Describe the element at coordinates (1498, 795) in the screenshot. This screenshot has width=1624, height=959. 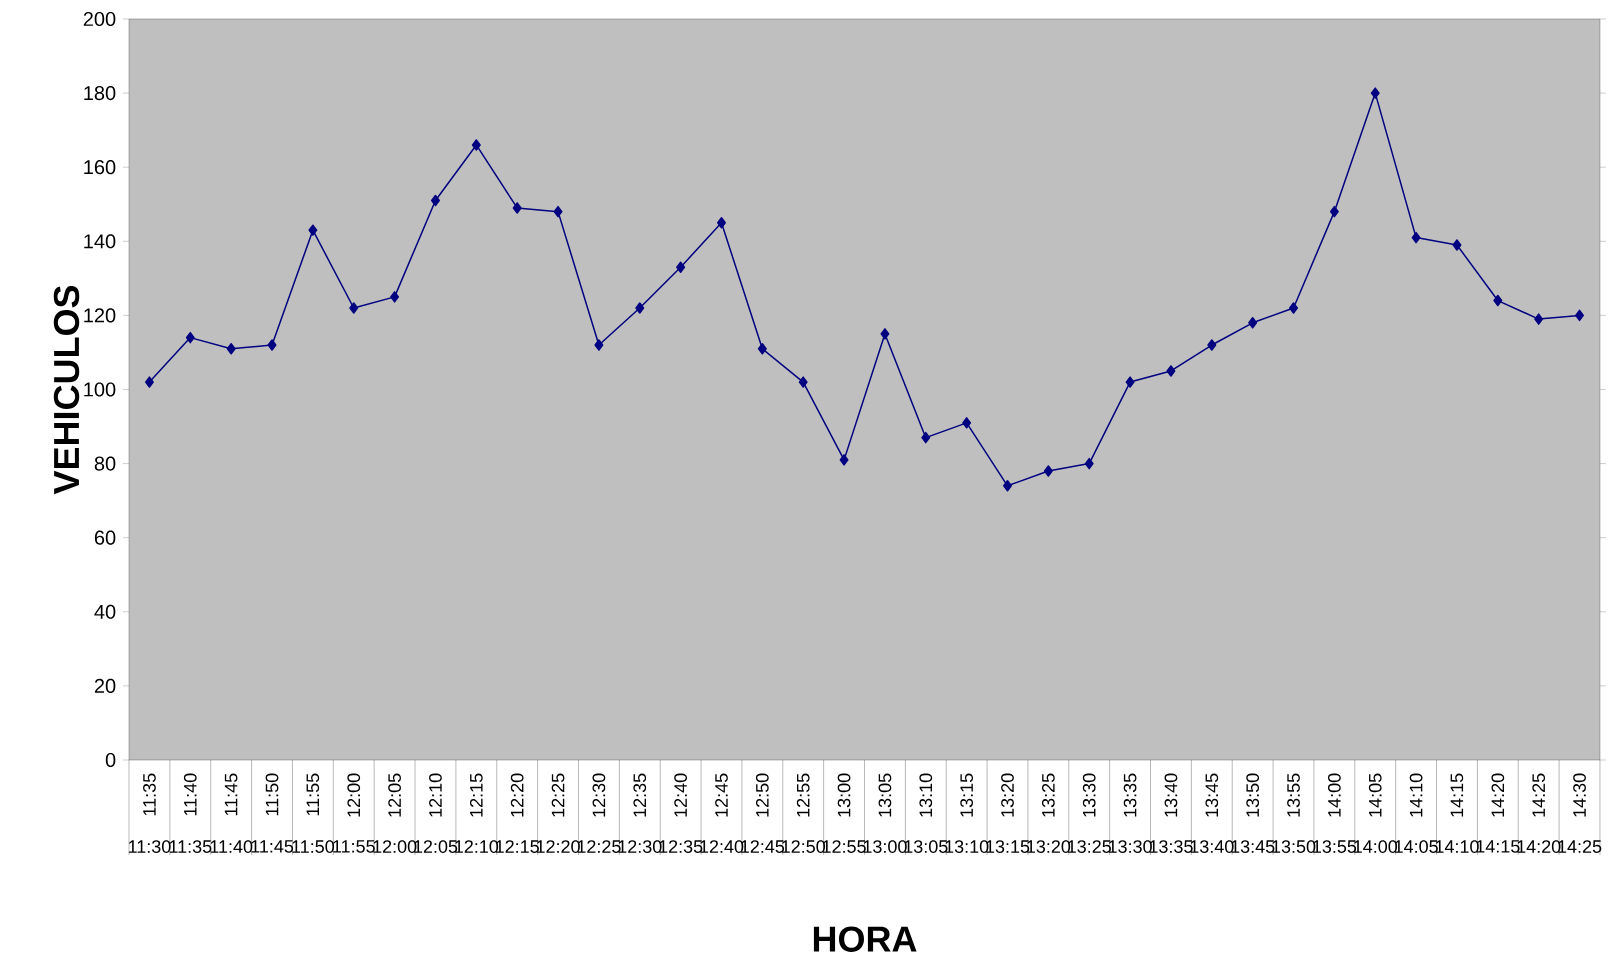
I see `x-tick-label: 14:20` at that location.